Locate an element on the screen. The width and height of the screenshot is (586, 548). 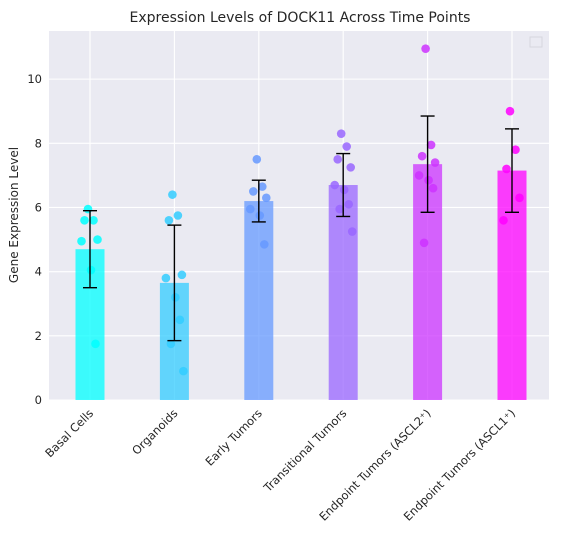
x-tick-label-3: Transitional Tumors is located at coordinates (304, 450).